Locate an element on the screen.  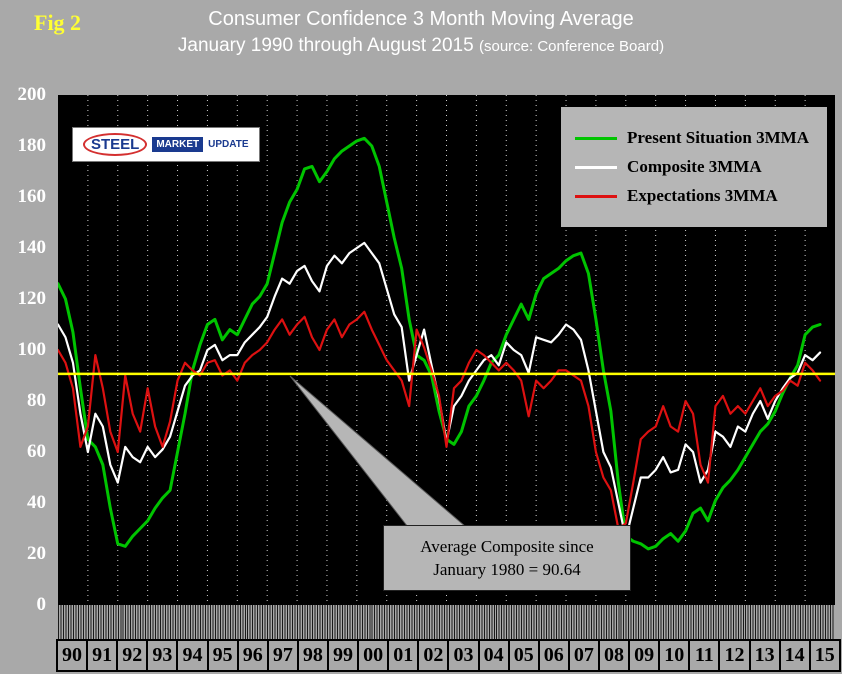
steel-market-update-logo: STEEL MARKET UPDATE is located at coordinates (166, 144).